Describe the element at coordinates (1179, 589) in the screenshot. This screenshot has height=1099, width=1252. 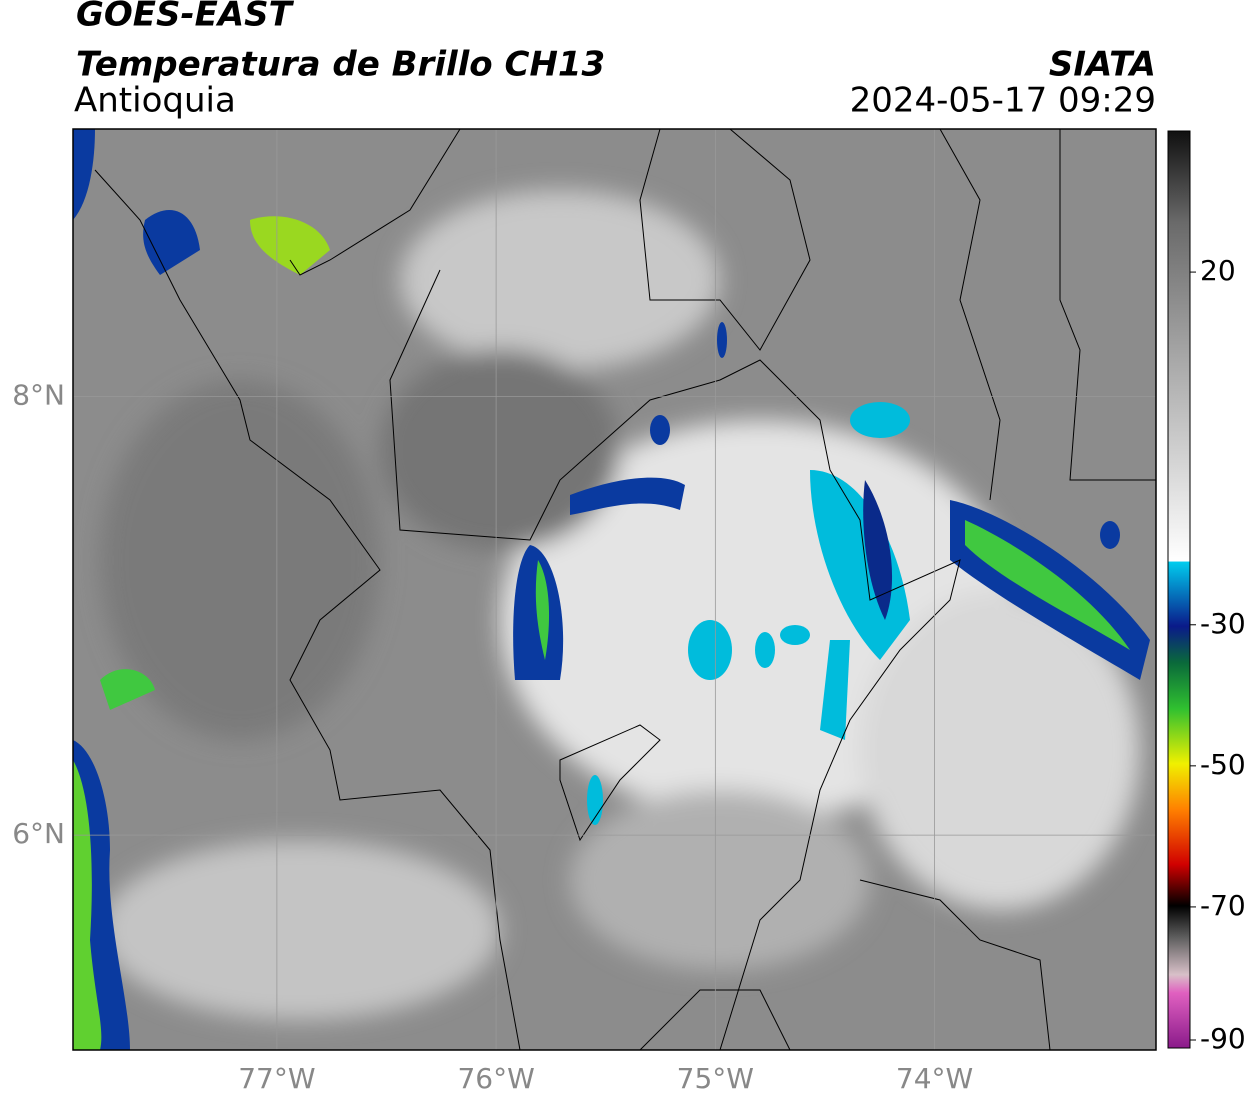
I see `colorbar` at that location.